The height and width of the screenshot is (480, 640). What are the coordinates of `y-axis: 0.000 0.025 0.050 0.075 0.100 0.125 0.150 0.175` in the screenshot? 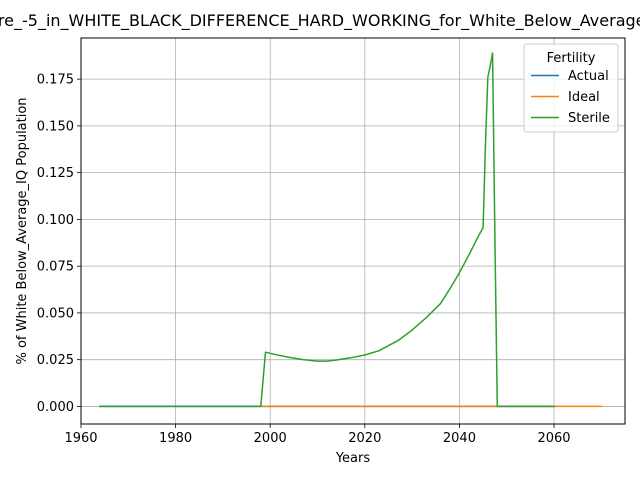 It's located at (59, 244).